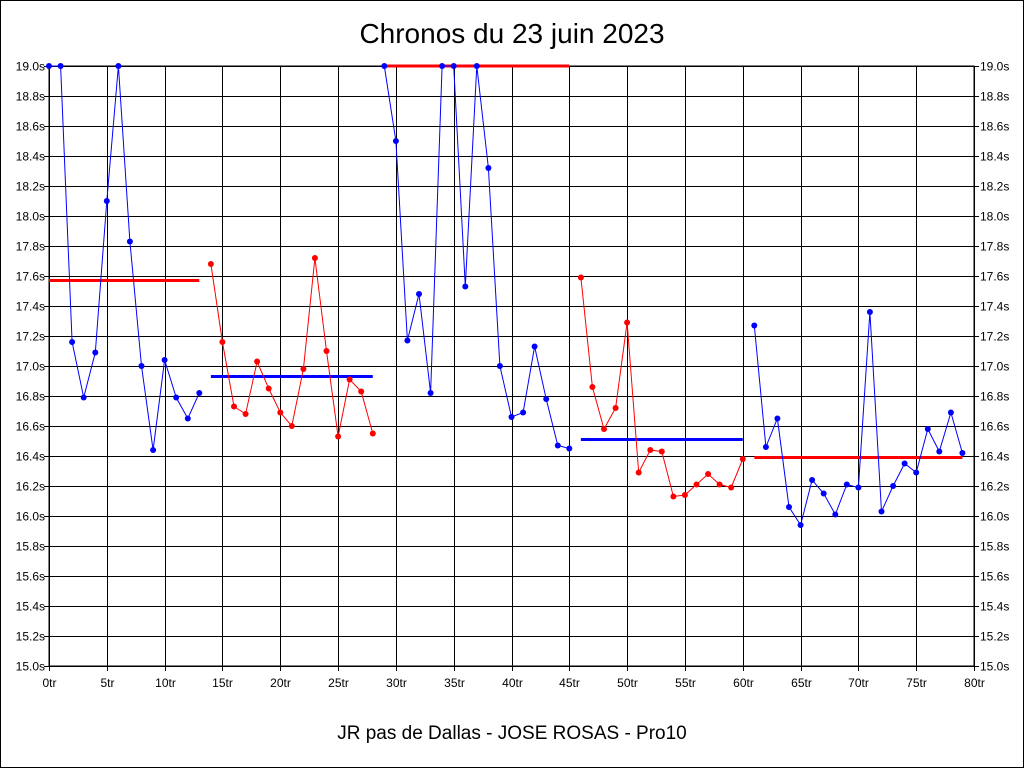 The image size is (1024, 768). Describe the element at coordinates (30, 127) in the screenshot. I see `y-tick-label-left: 18.6s` at that location.